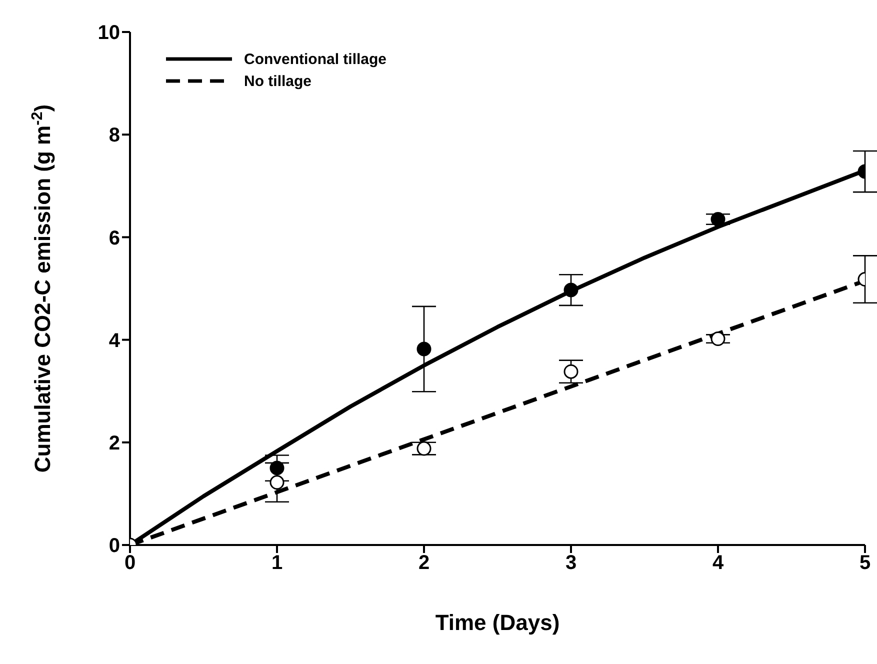  What do you see at coordinates (865, 563) in the screenshot?
I see `x-tick-label: 5` at bounding box center [865, 563].